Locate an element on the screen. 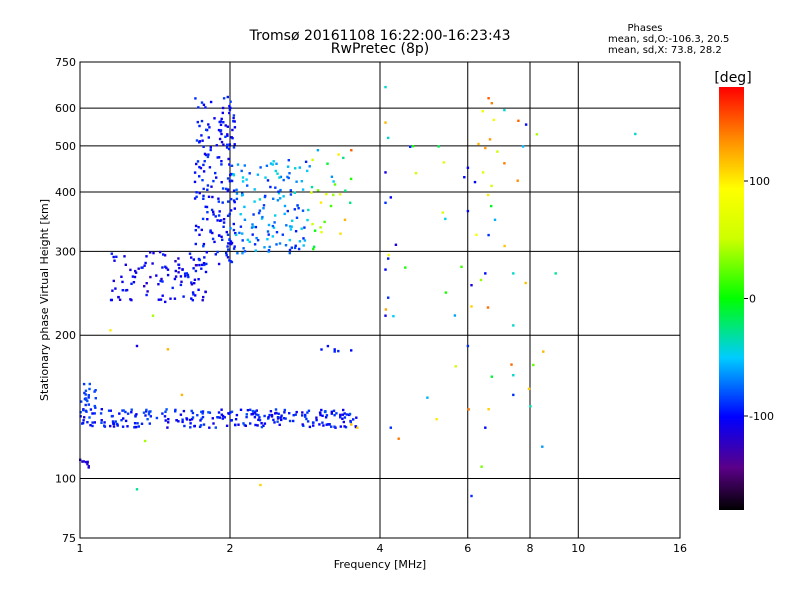  x-tick-label: 16 is located at coordinates (680, 548).